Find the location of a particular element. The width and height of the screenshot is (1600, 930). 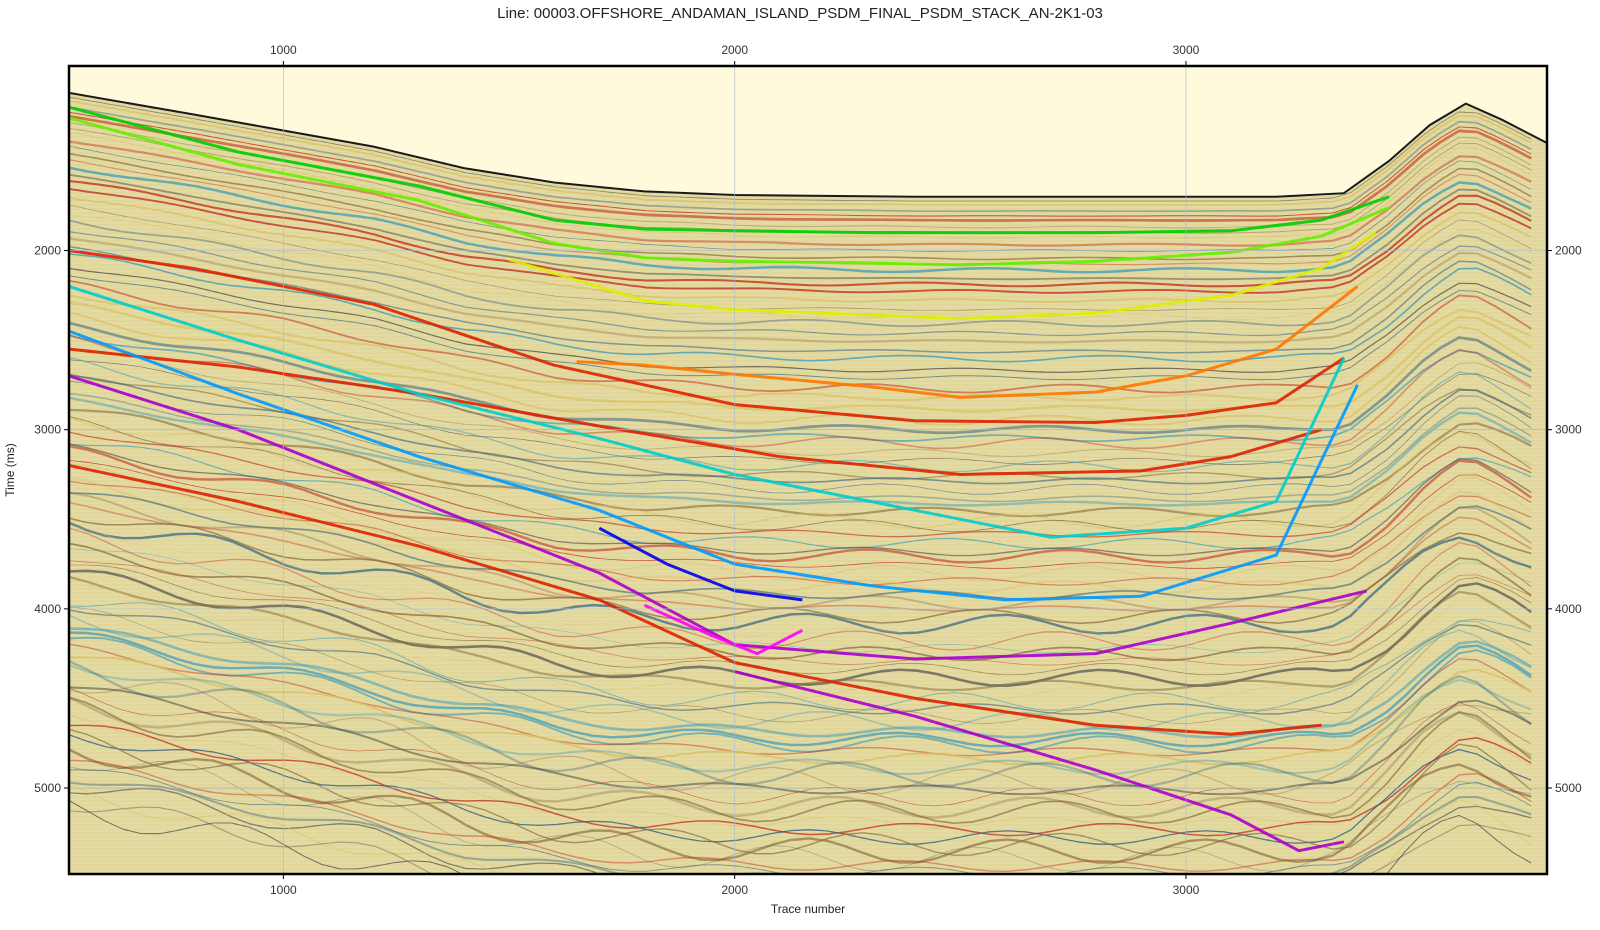

y-tick-label: 2000 is located at coordinates (1568, 251).